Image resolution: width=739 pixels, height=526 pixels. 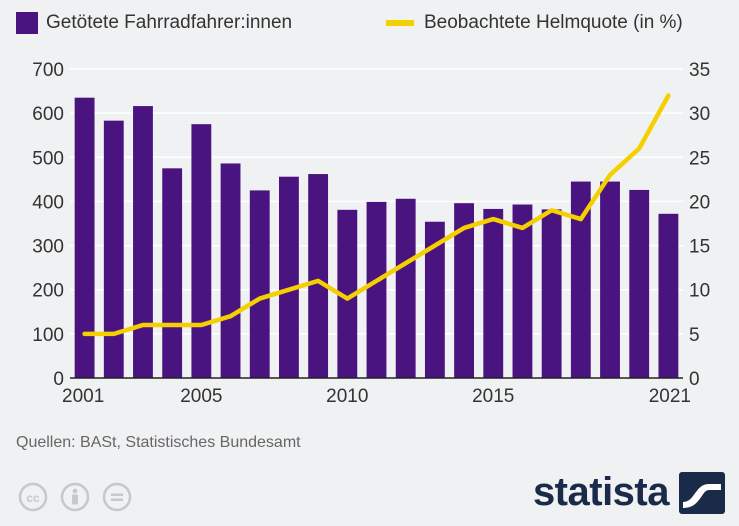 I want to click on license-icons: cc, so click(x=75, y=497).